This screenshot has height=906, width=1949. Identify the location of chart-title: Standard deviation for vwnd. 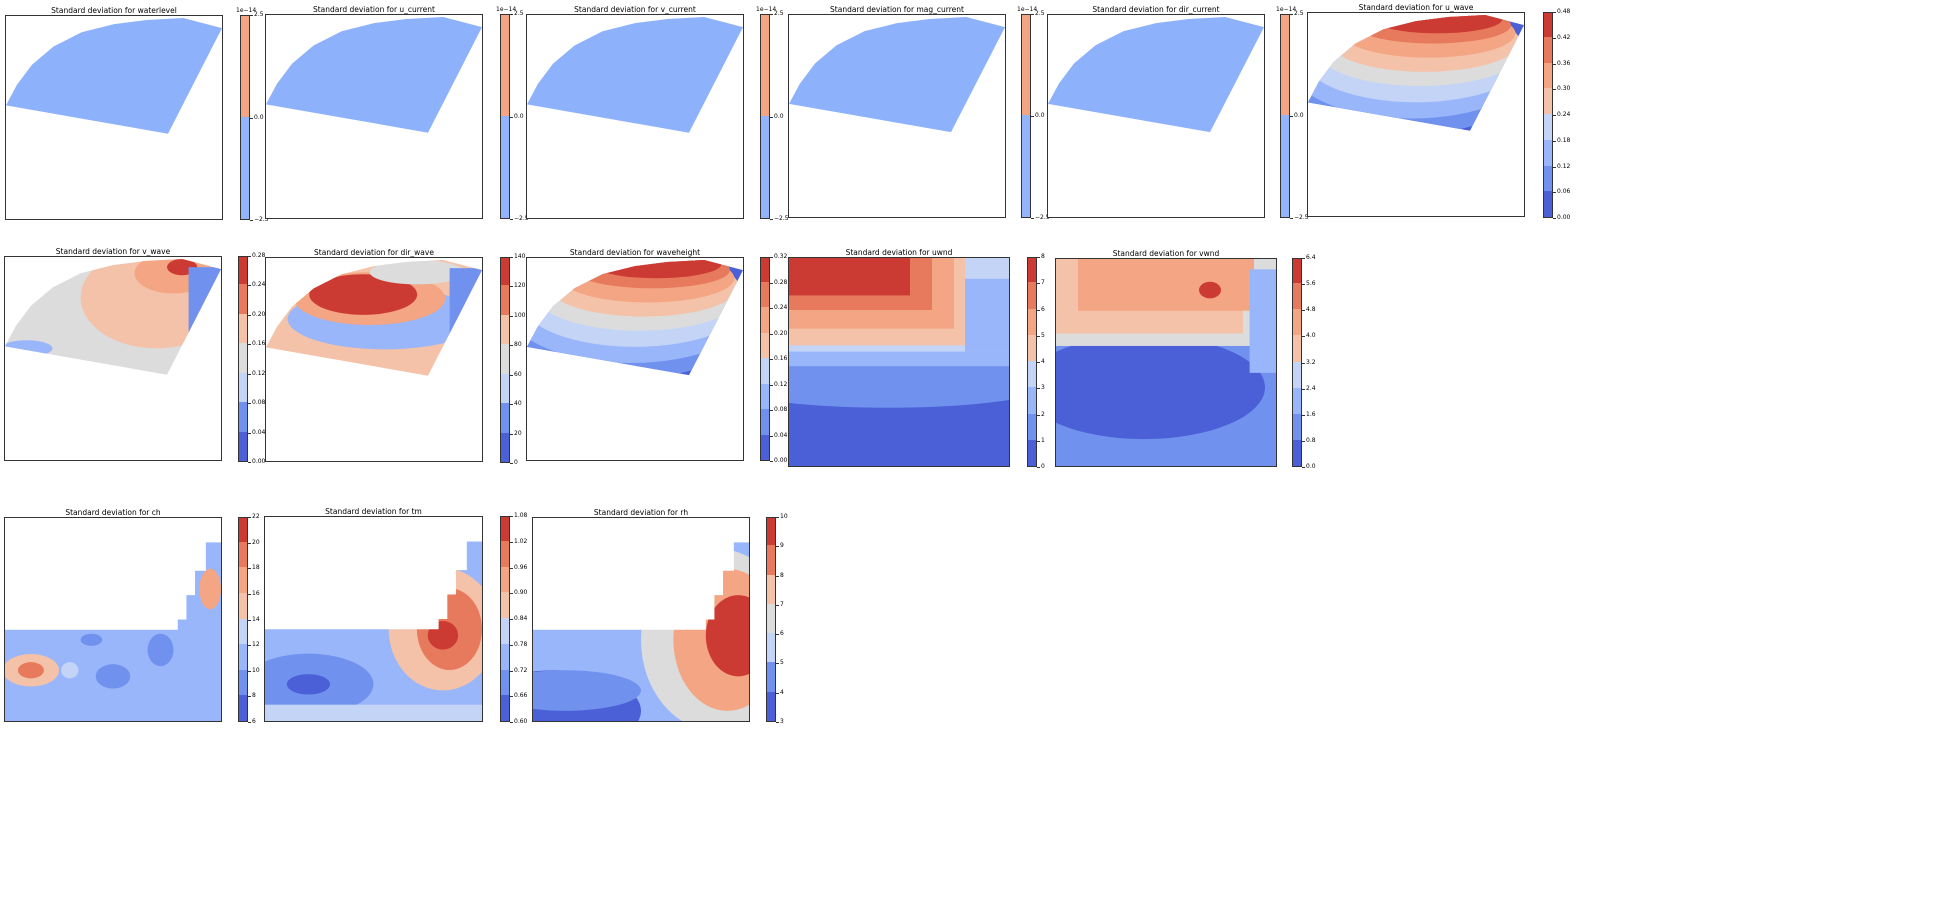
(1166, 253).